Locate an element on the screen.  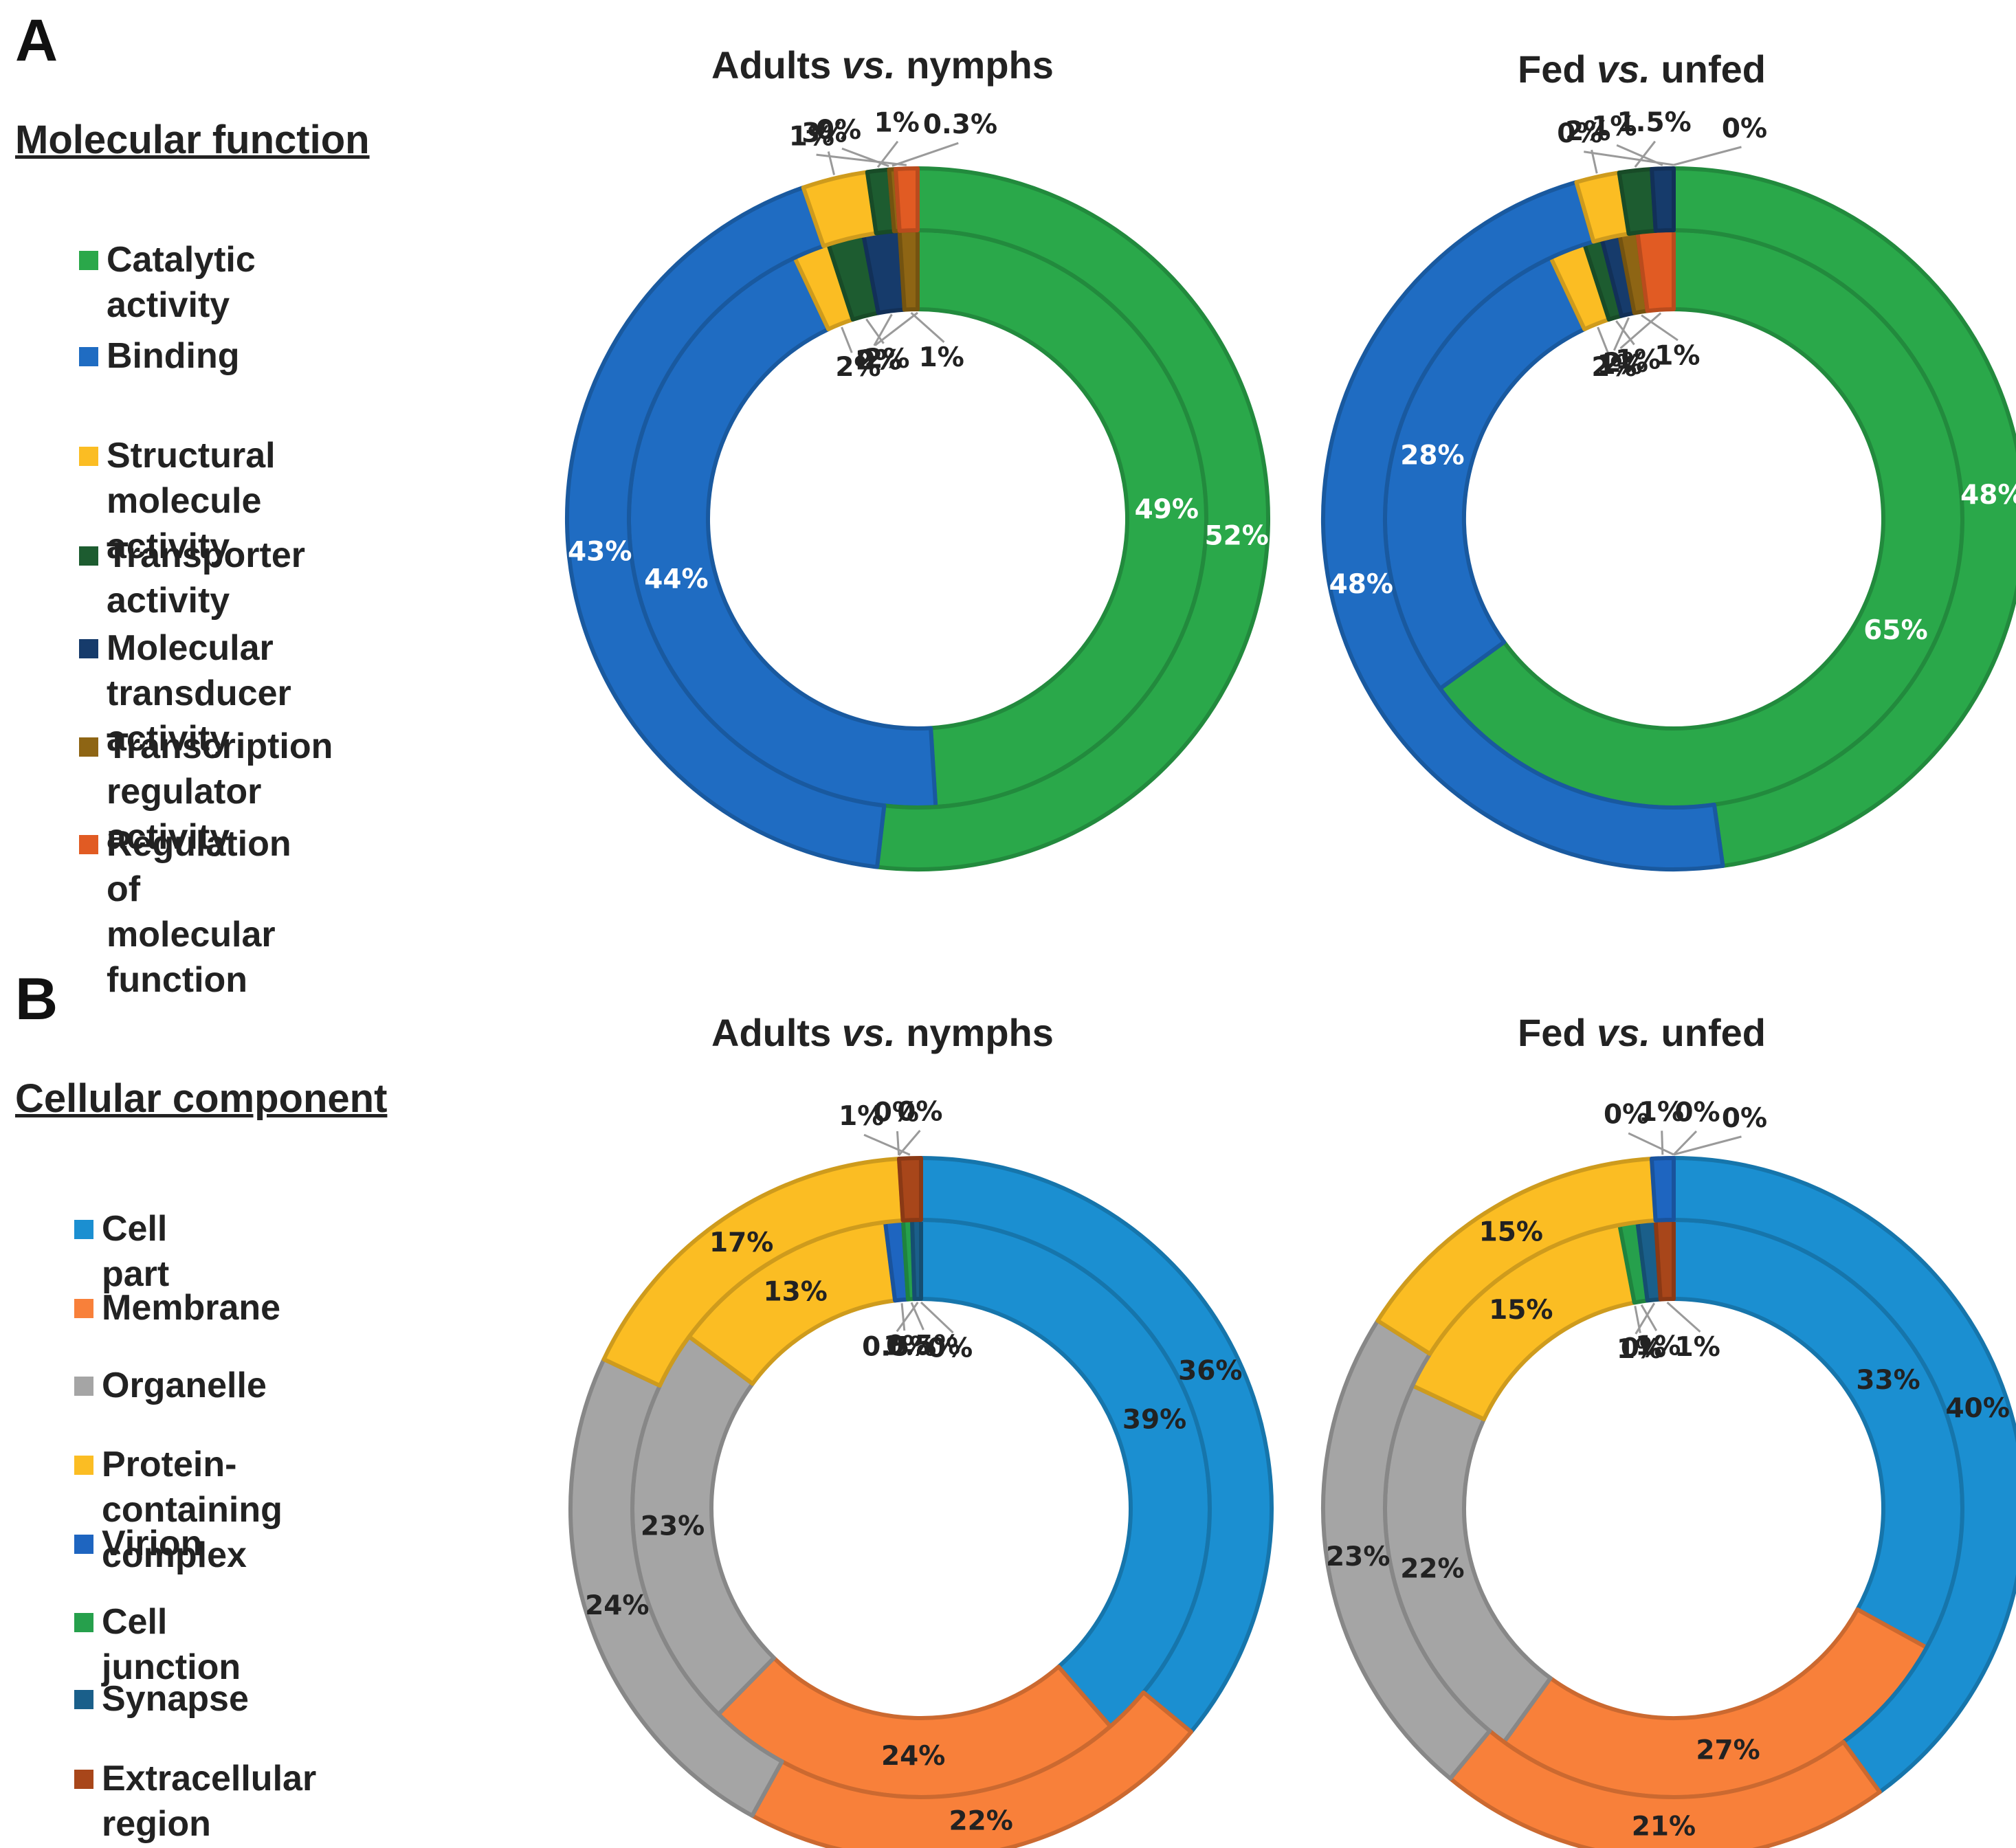
data-label-inner-extracellular-region: 0% is located at coordinates (950, 1348).